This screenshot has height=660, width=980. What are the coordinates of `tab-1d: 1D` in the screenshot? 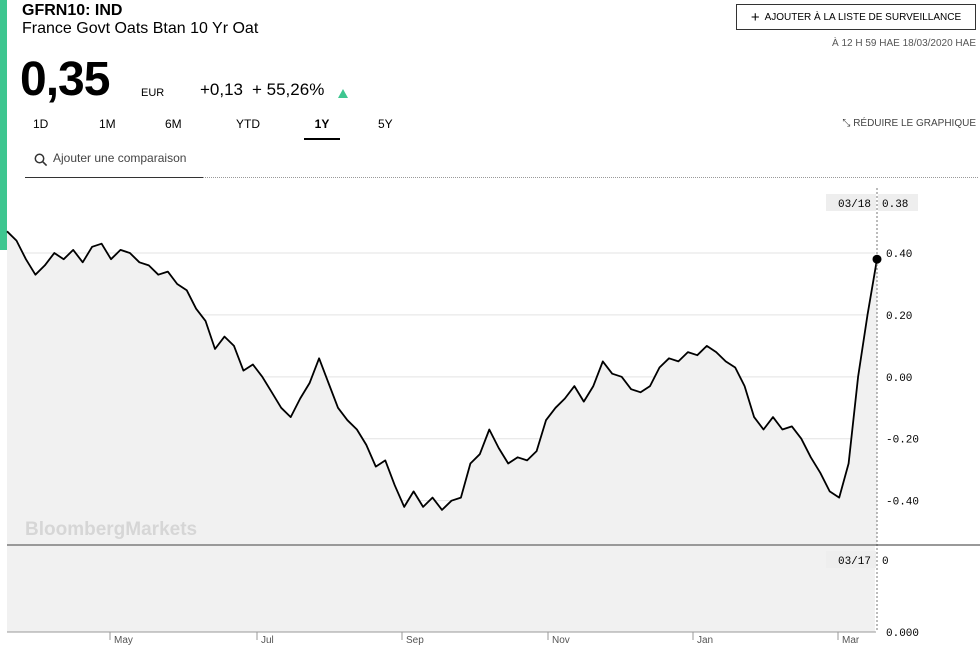 It's located at (41, 124).